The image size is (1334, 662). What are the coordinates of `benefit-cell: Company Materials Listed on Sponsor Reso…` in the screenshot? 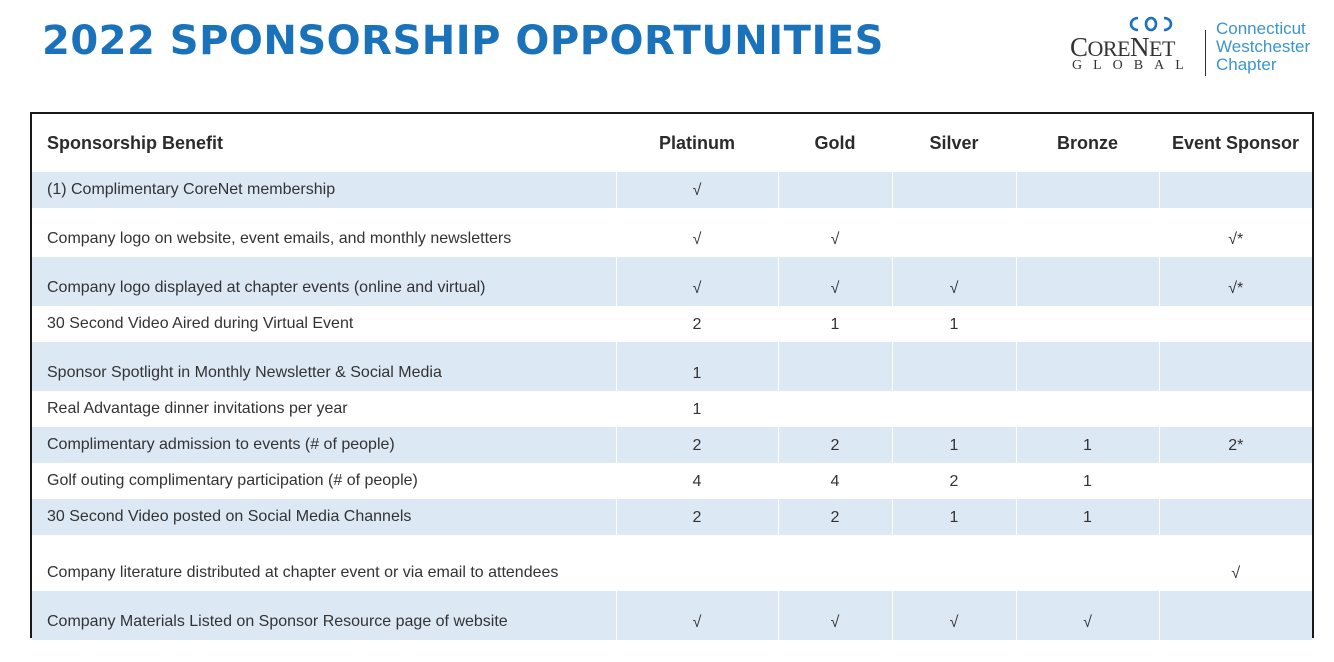 It's located at (324, 615).